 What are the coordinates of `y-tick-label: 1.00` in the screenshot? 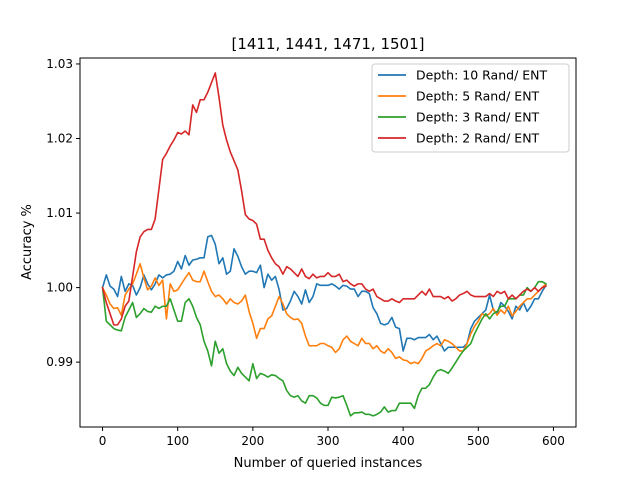 It's located at (59, 288).